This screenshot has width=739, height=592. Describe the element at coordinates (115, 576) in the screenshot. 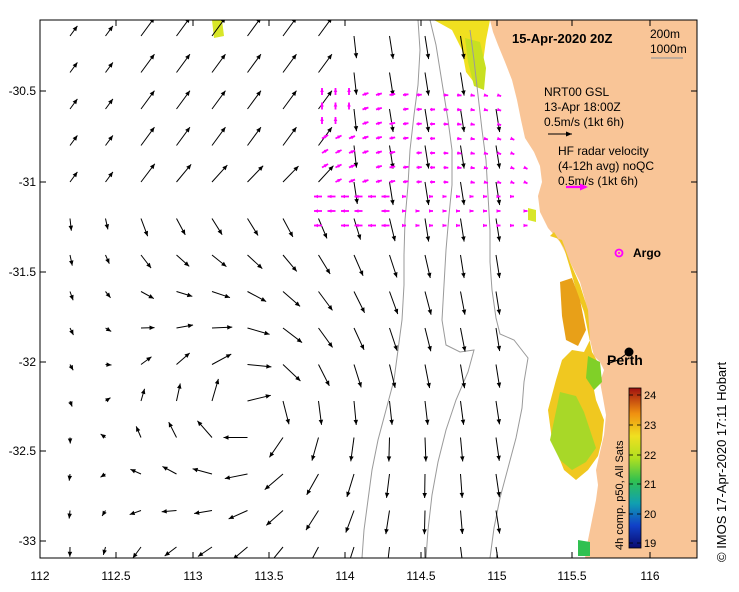

I see `x-tick-112-5: 112.5` at that location.